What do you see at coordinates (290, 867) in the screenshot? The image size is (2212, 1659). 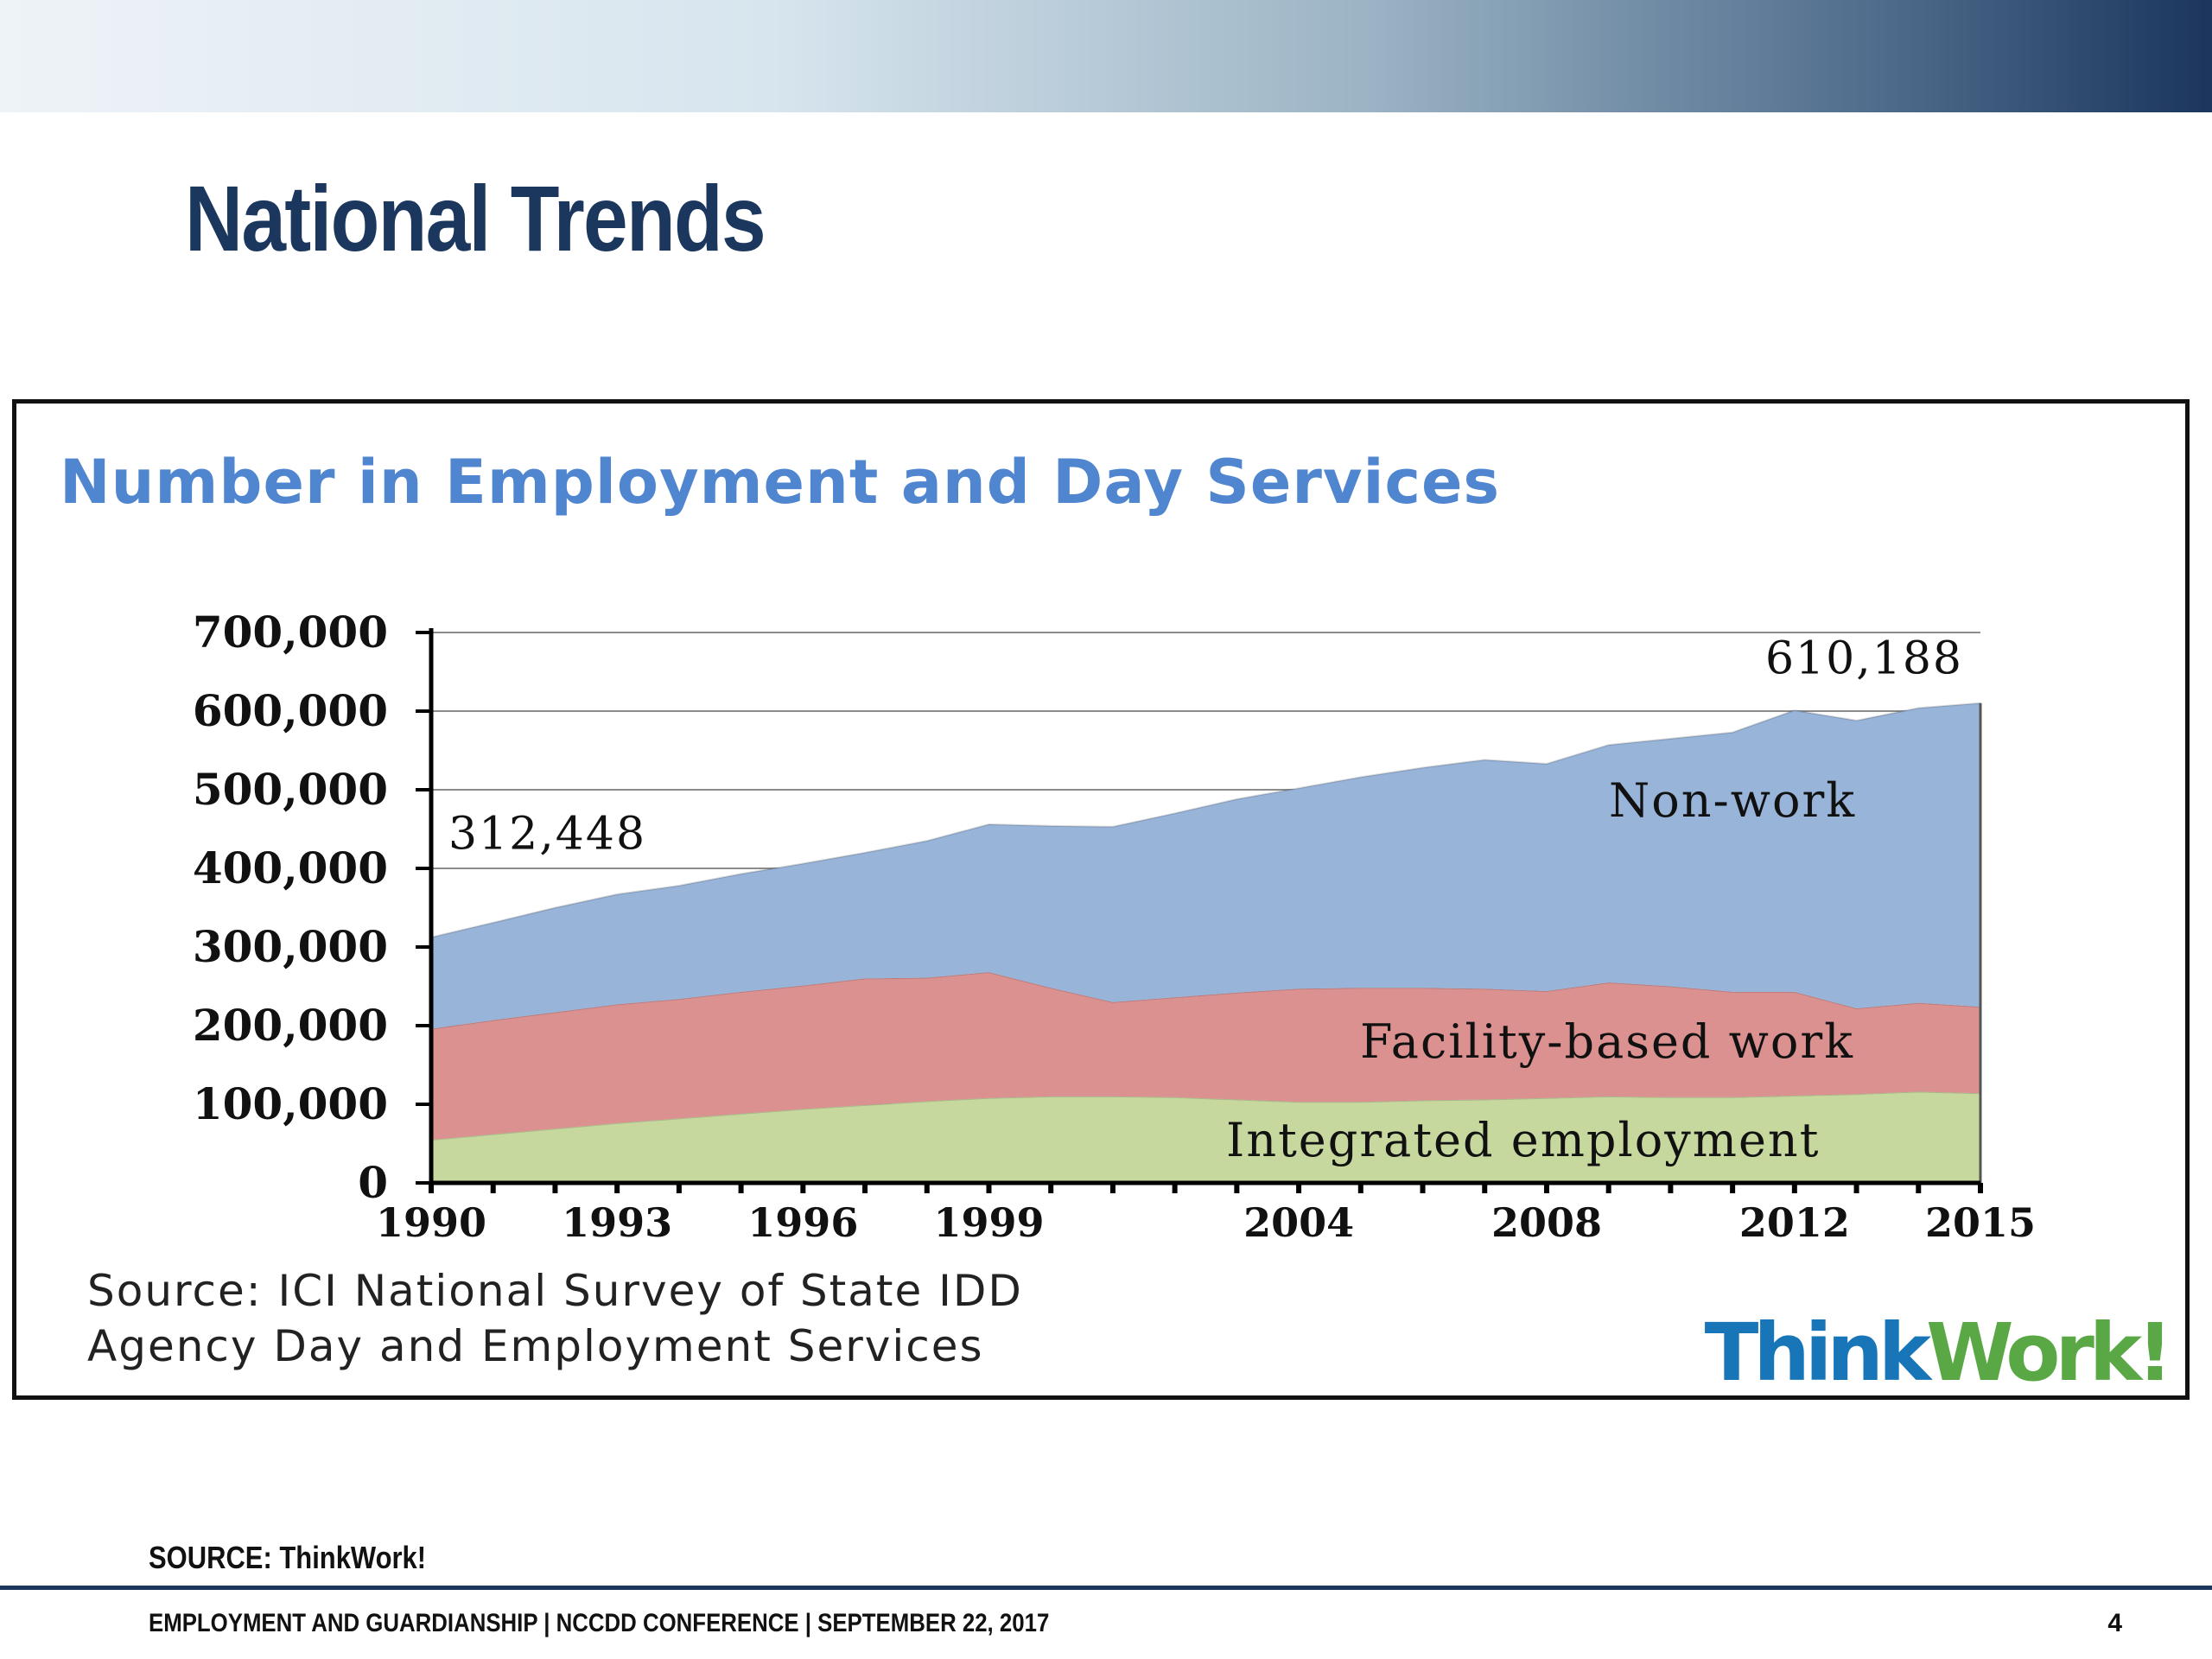 I see `y-tick-label: 400,000` at bounding box center [290, 867].